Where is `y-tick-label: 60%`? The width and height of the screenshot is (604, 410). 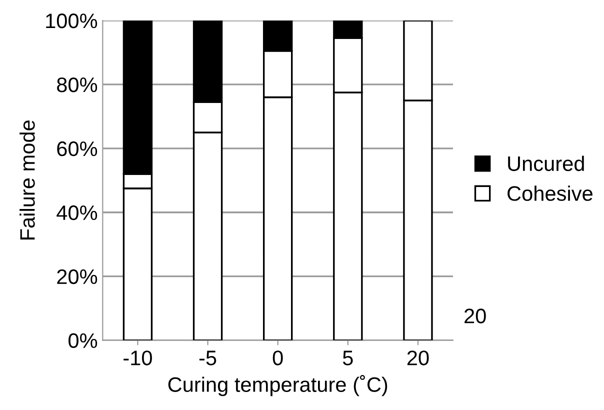
y-tick-label: 60% is located at coordinates (77, 148).